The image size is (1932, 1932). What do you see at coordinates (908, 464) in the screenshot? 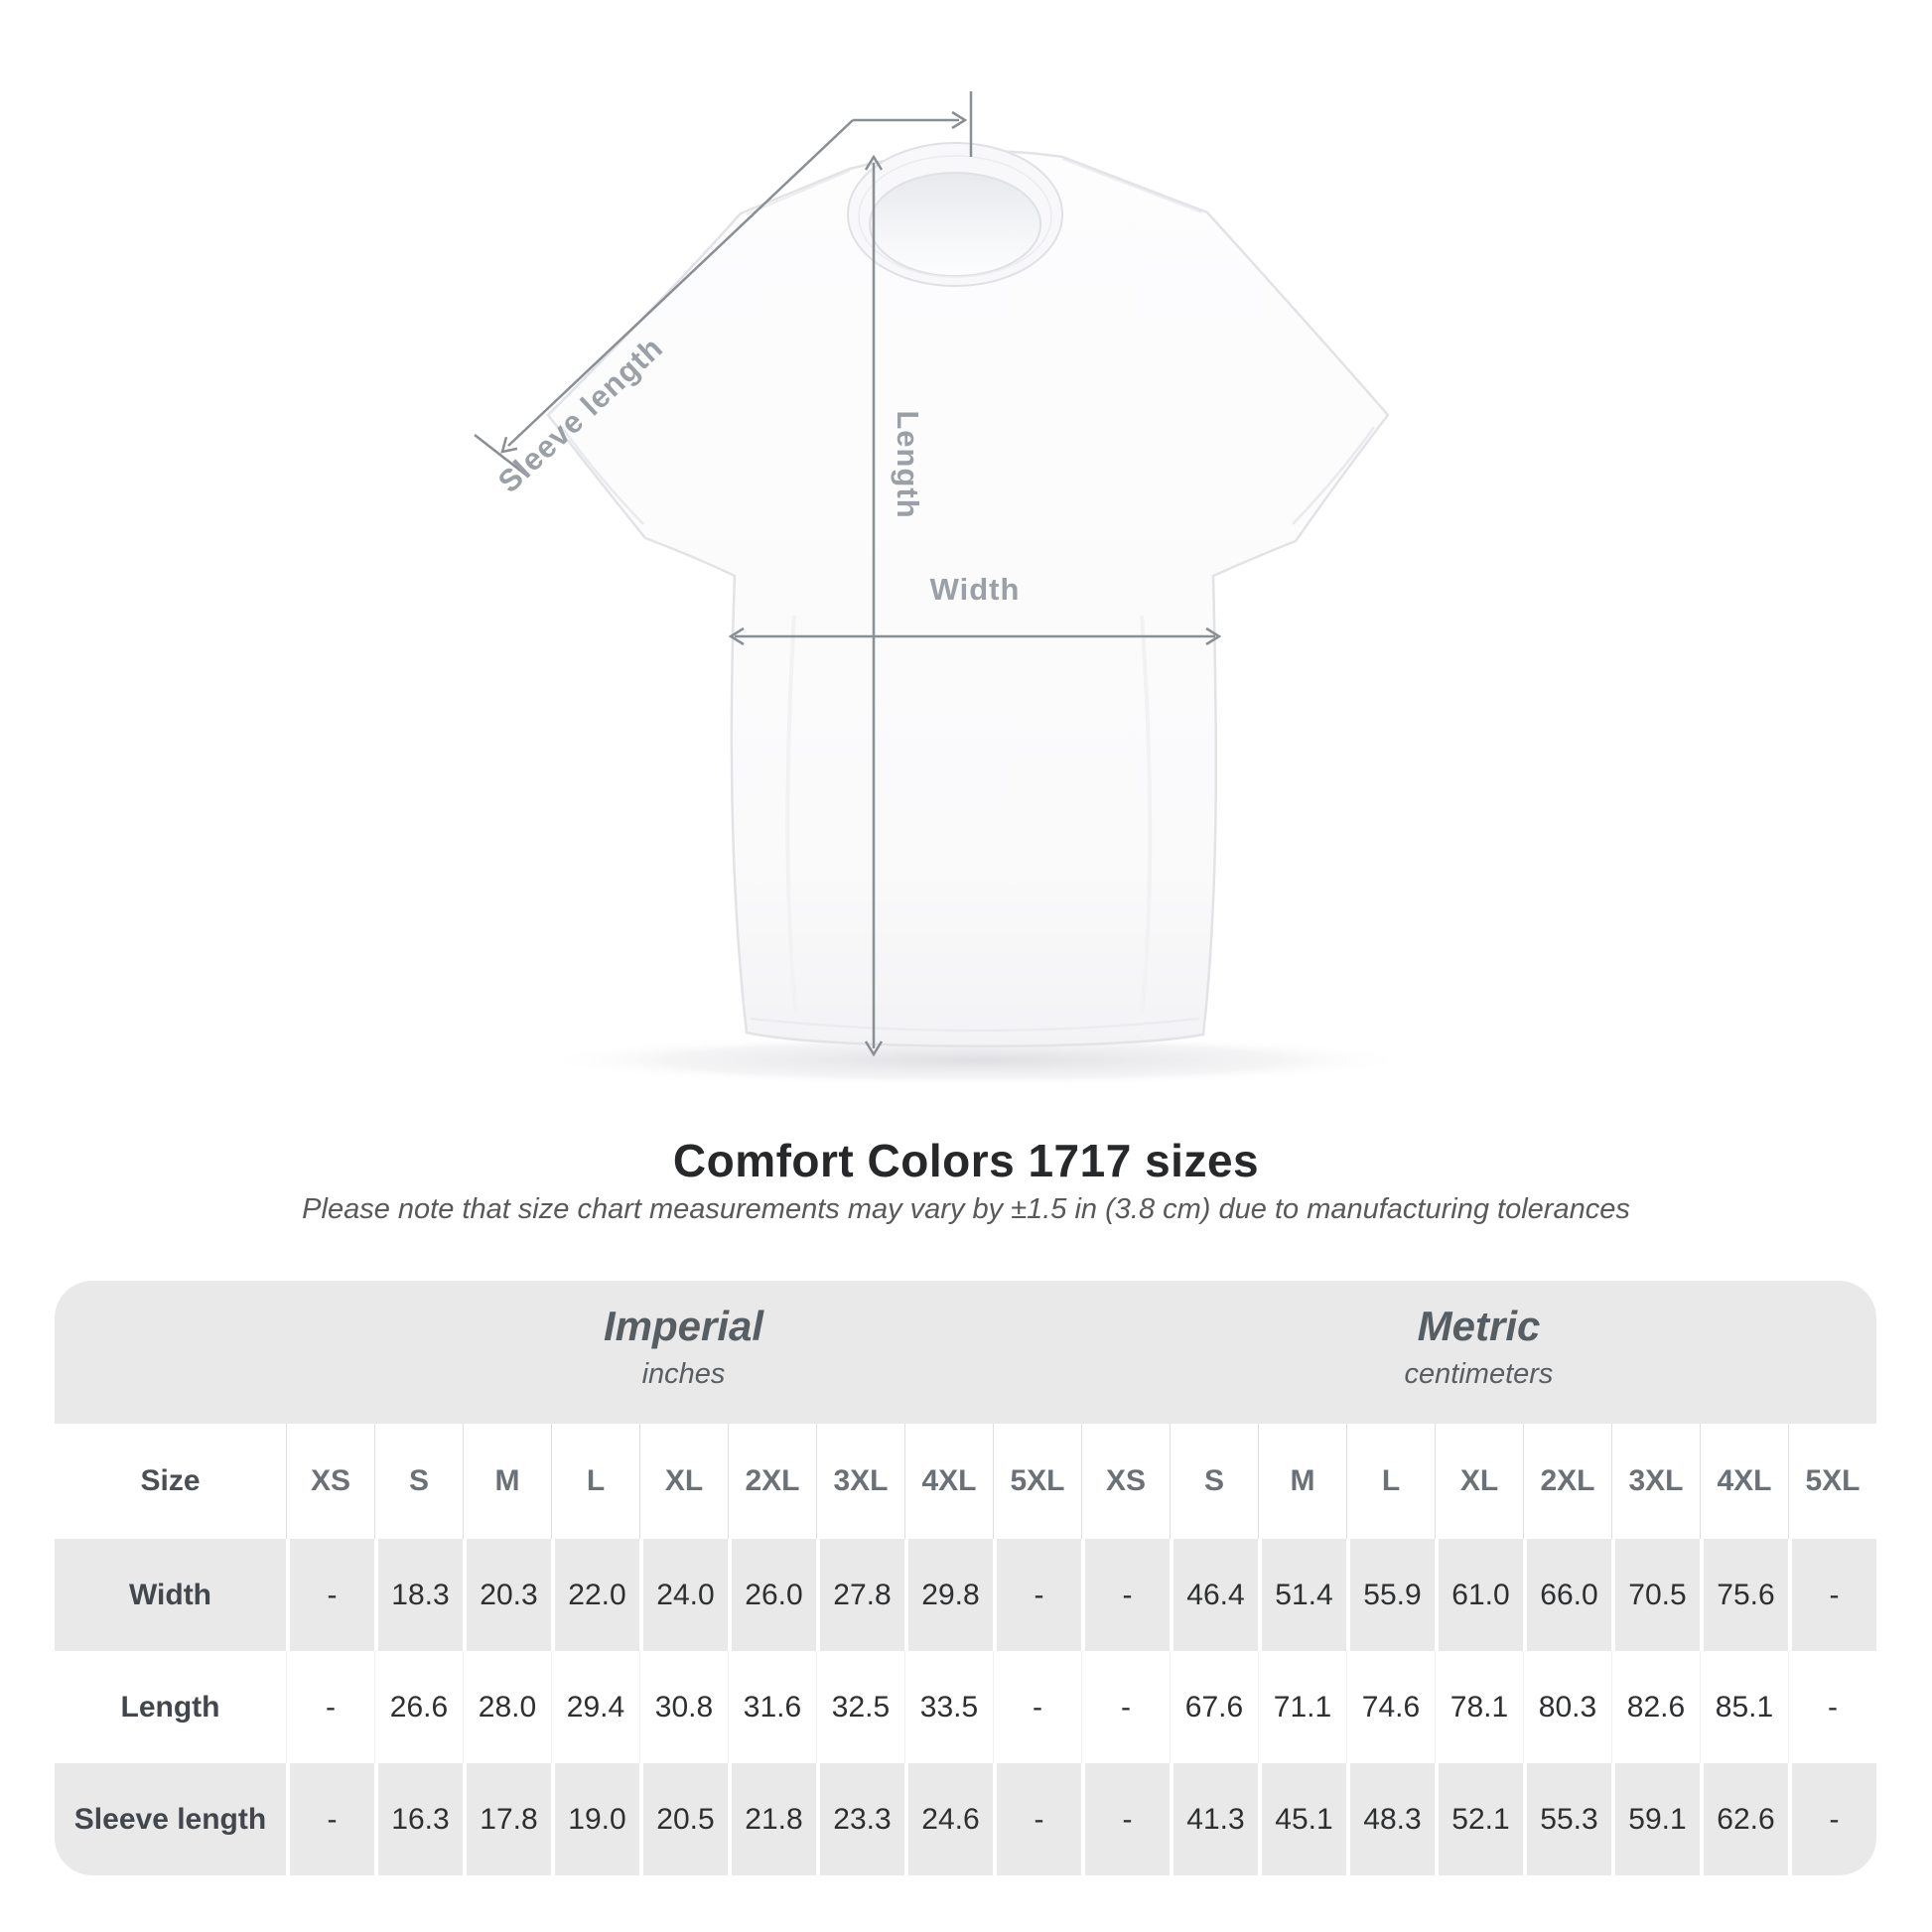
I see `length-label: Length` at bounding box center [908, 464].